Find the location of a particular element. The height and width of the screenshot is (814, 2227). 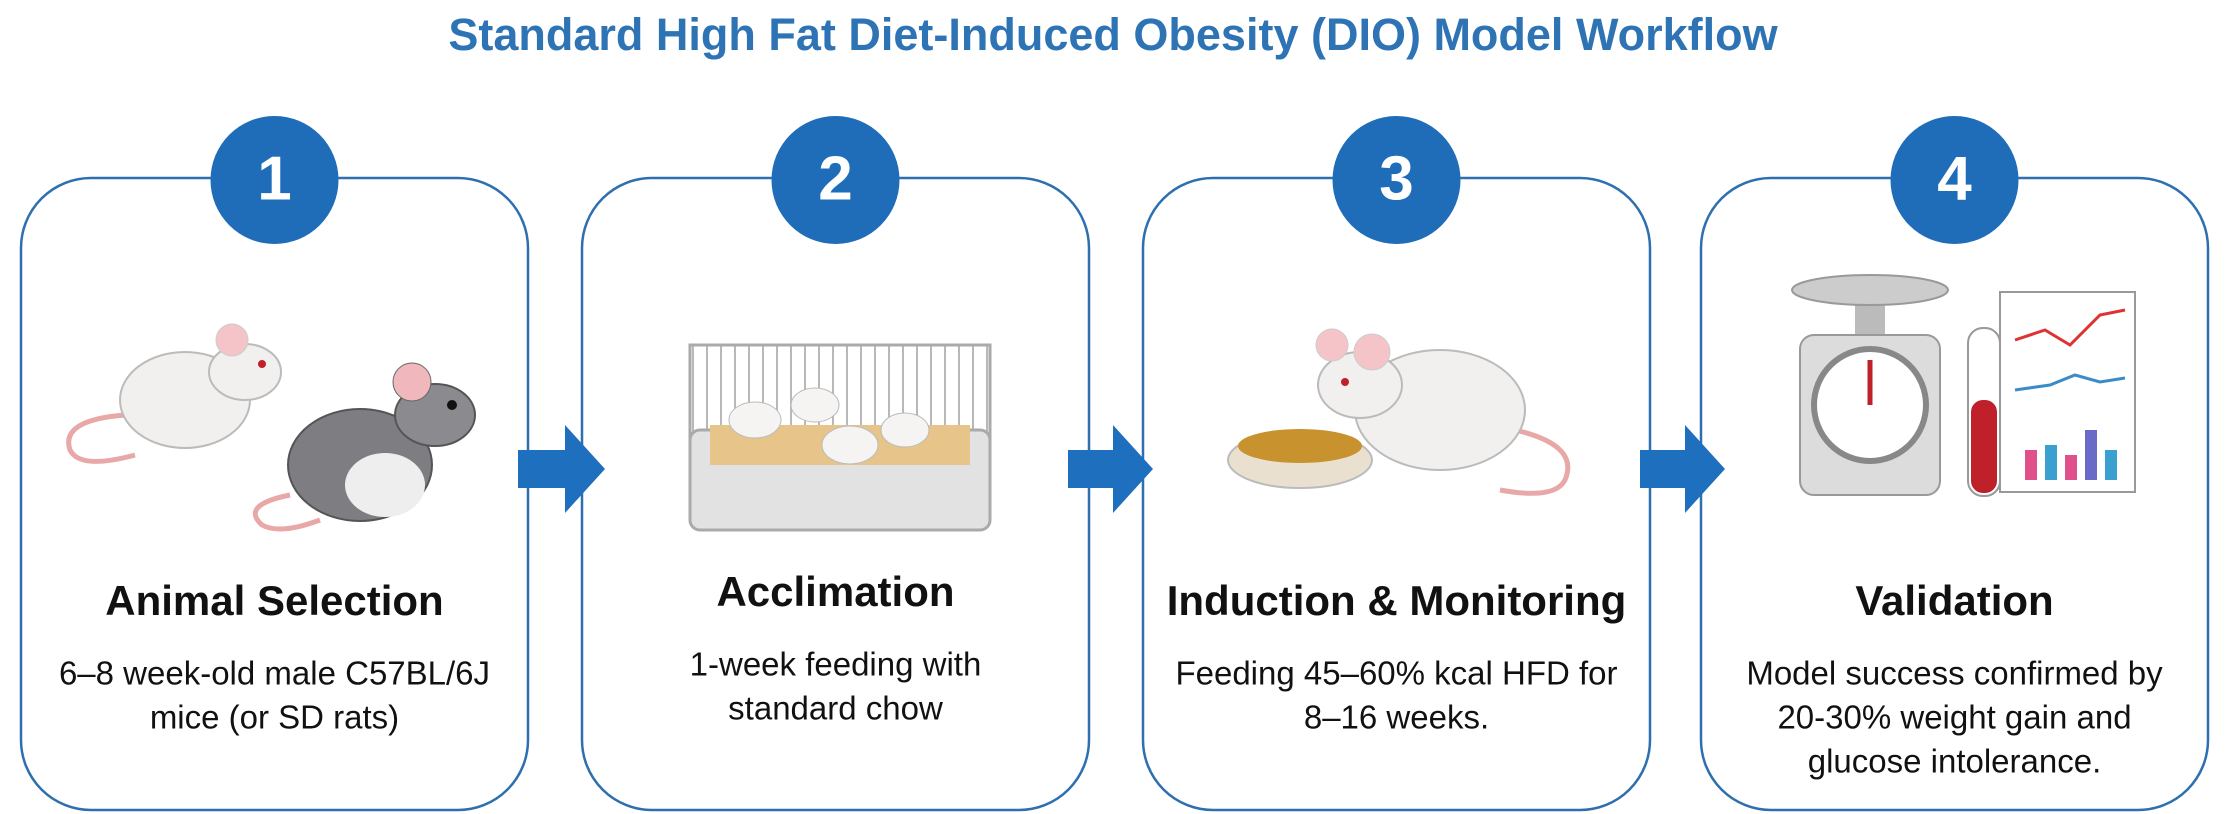

step-title: Induction & Monitoring is located at coordinates (1397, 600).